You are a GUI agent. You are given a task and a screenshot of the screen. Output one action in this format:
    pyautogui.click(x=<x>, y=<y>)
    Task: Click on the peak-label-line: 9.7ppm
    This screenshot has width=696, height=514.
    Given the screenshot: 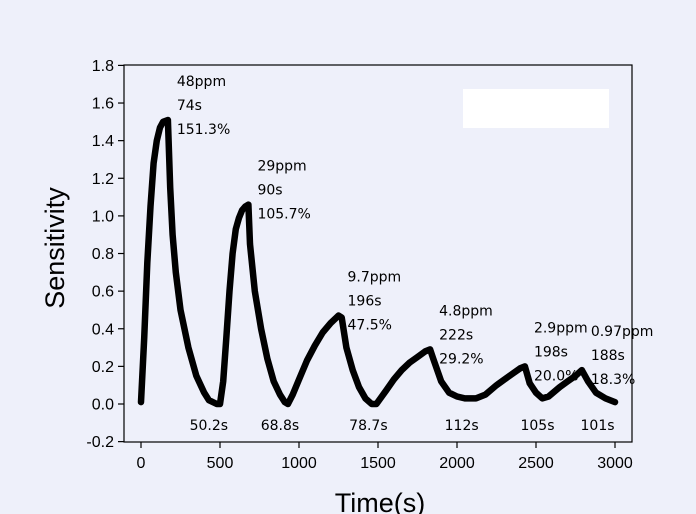 What is the action you would take?
    pyautogui.click(x=375, y=278)
    